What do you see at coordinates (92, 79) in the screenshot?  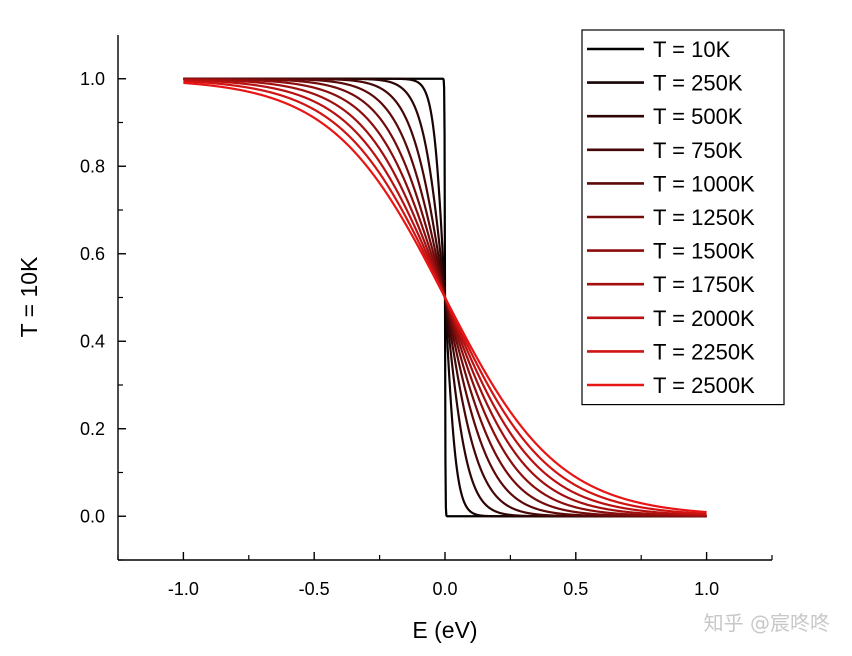 I see `y-tick-label: 1.0` at bounding box center [92, 79].